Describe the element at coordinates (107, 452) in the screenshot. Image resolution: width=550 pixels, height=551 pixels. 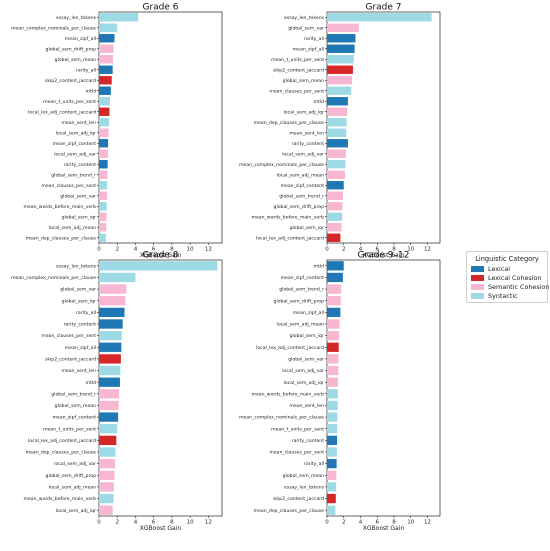
I see `panel3-bar-mean-dep-clauses-per-clause` at that location.